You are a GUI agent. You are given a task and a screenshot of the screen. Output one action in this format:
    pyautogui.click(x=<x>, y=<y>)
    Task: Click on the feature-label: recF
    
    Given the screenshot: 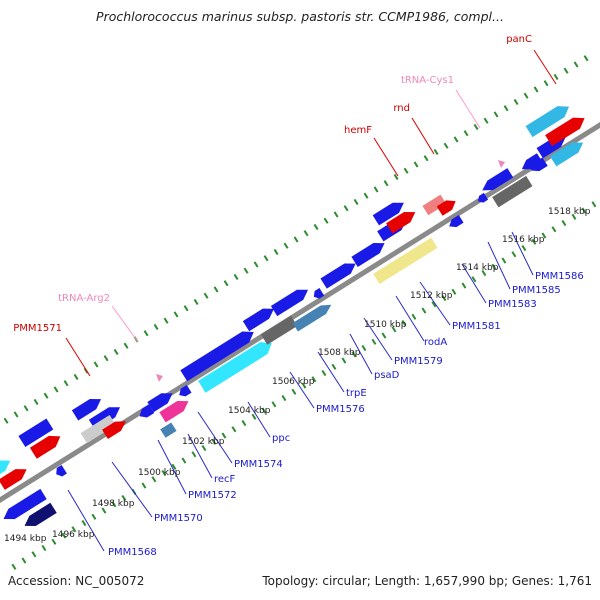 What is the action you would take?
    pyautogui.click(x=225, y=479)
    